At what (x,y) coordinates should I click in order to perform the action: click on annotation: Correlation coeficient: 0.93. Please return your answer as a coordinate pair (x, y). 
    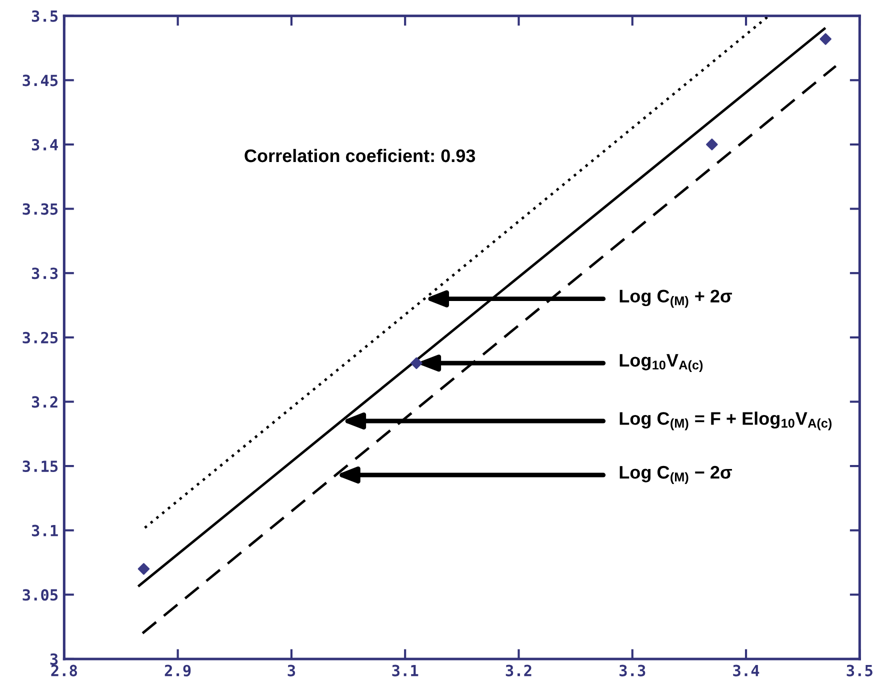
    Looking at the image, I should click on (360, 155).